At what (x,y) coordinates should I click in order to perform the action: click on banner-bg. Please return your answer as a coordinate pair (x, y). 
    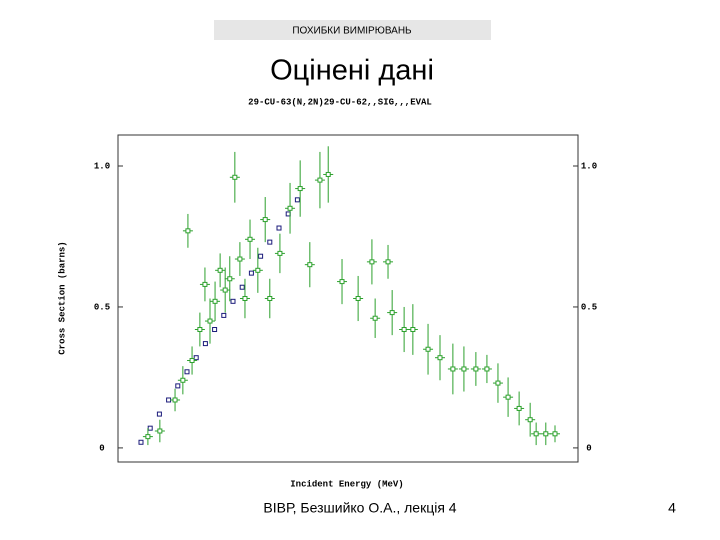
    Looking at the image, I should click on (352, 30).